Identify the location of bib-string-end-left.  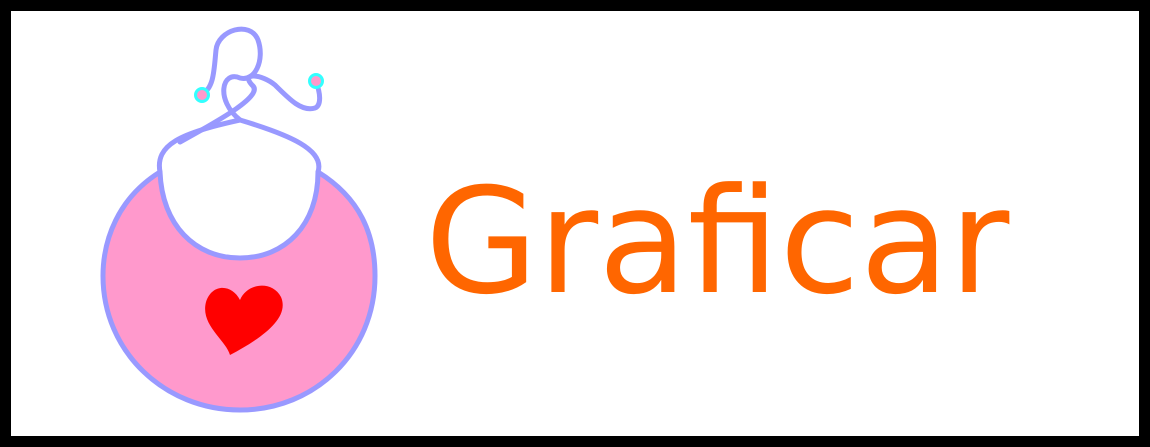
(202, 95).